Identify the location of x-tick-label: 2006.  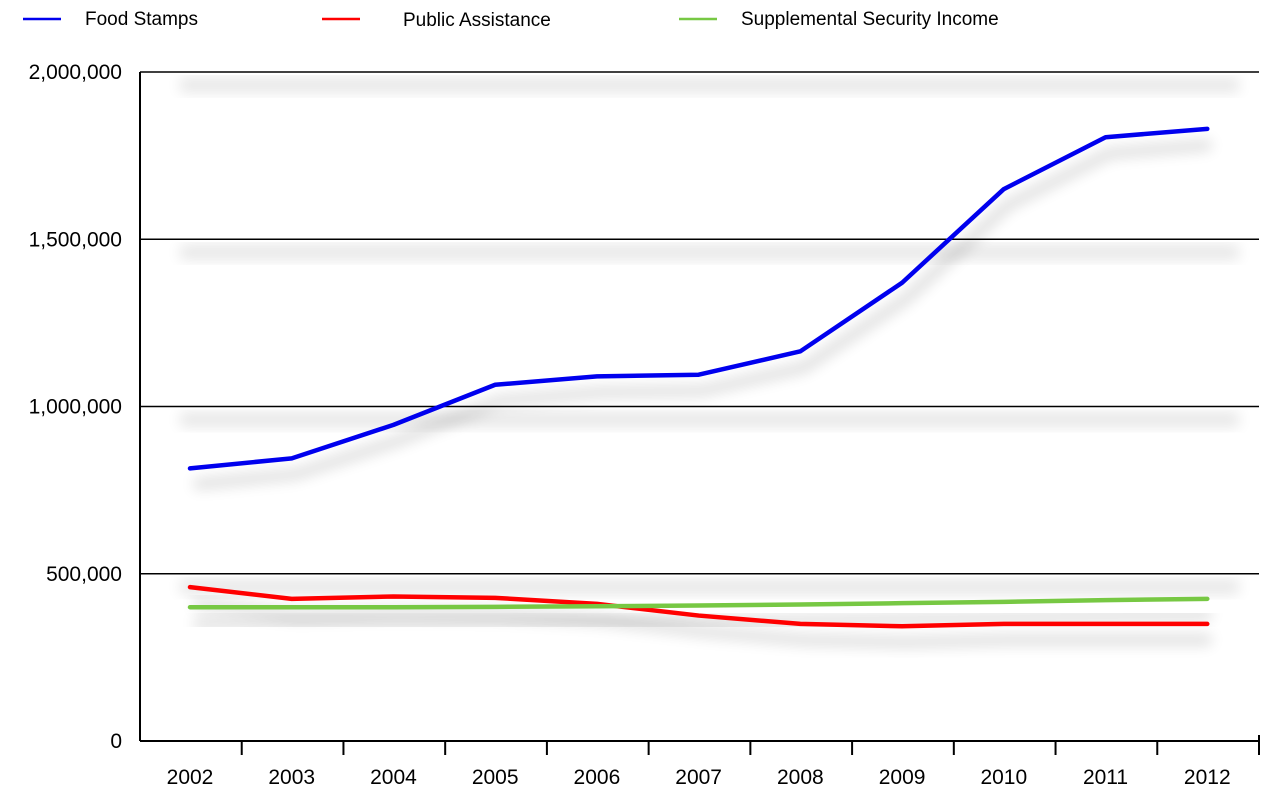
(597, 777).